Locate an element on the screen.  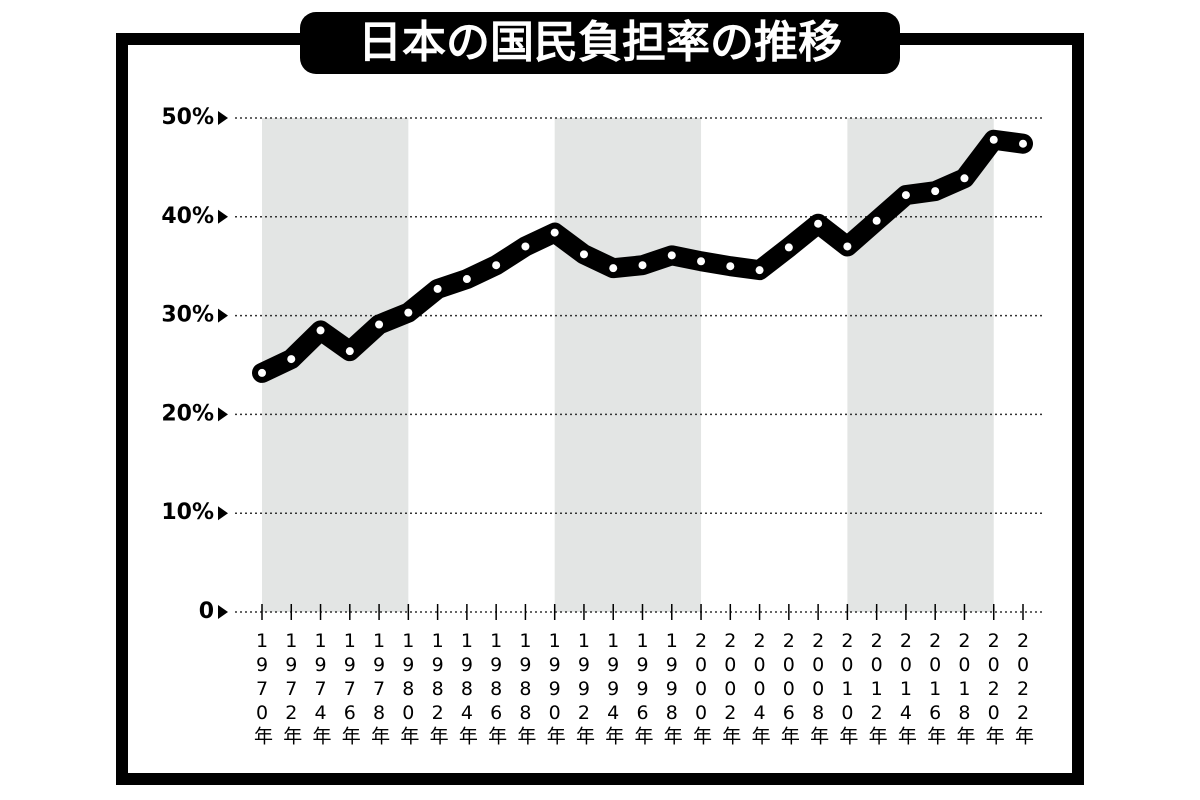
x-tick-label: 2012年 is located at coordinates (877, 688).